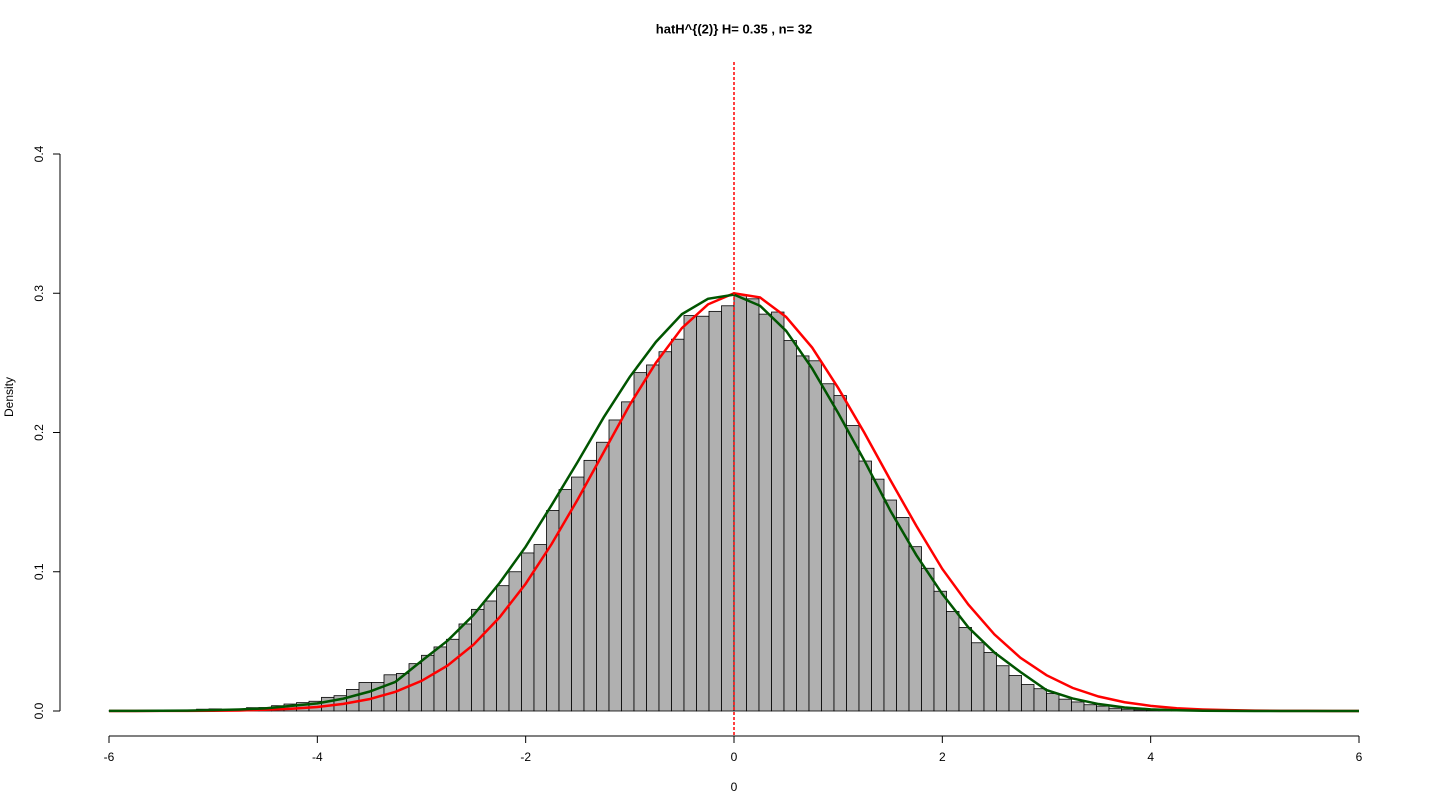 Image resolution: width=1440 pixels, height=810 pixels. What do you see at coordinates (109, 757) in the screenshot?
I see `x-tick-label: -6` at bounding box center [109, 757].